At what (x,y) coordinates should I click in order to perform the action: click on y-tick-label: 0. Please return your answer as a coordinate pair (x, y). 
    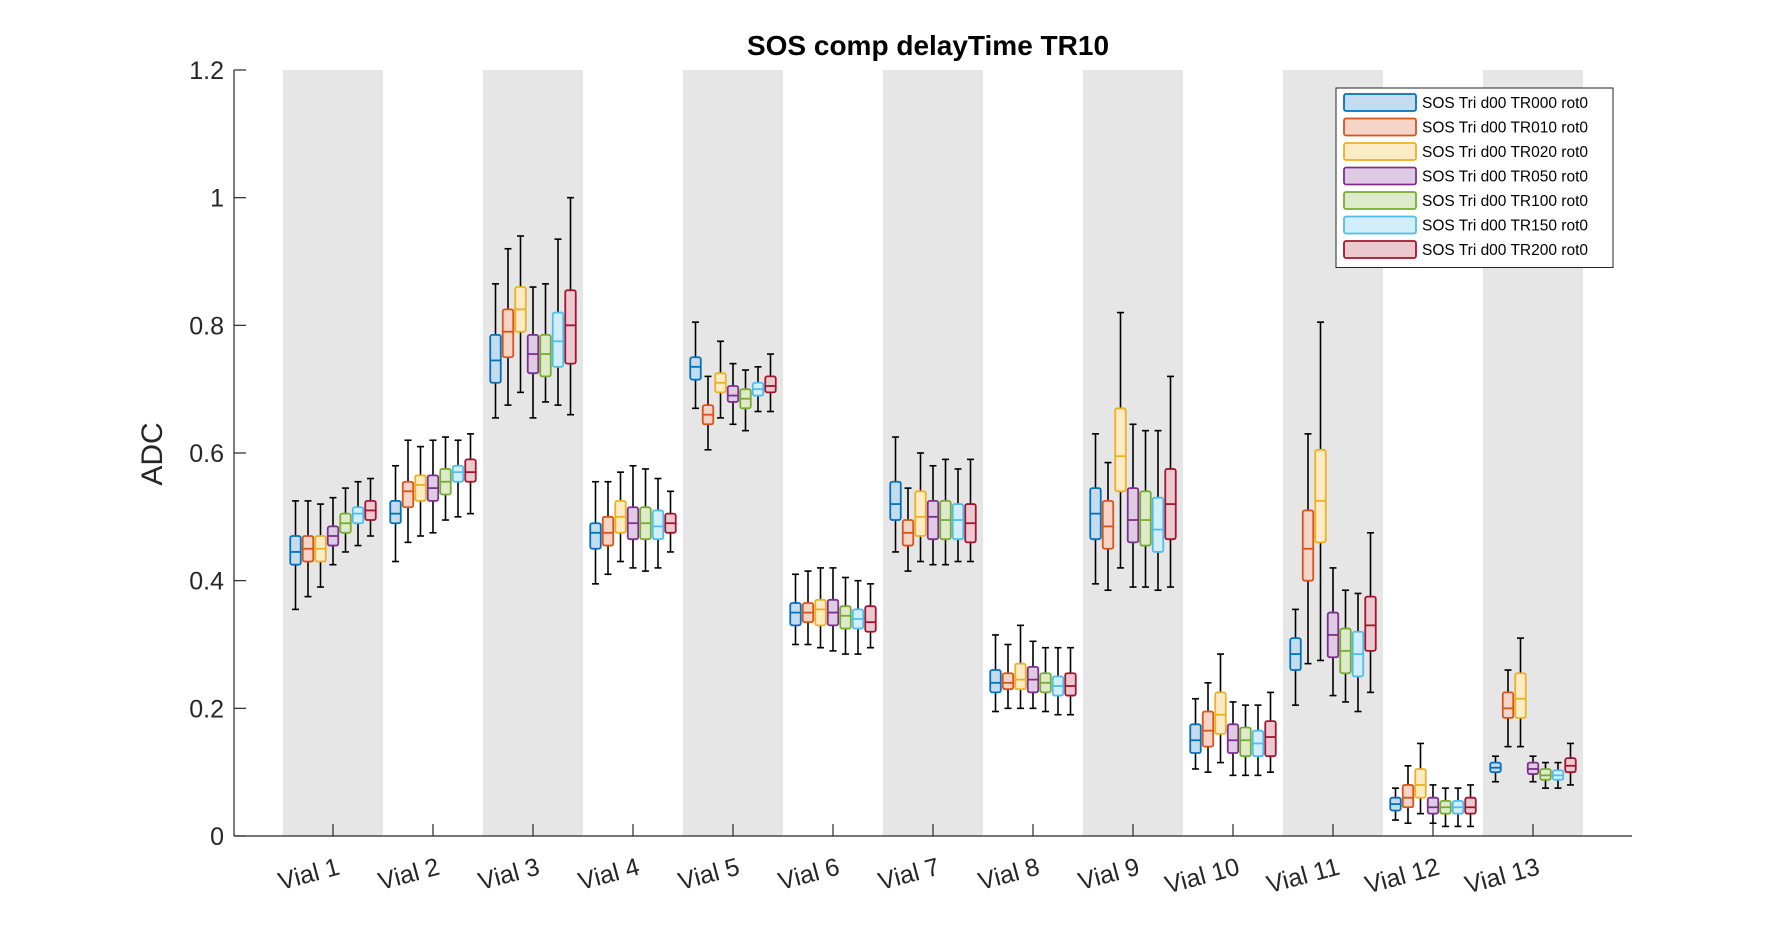
    Looking at the image, I should click on (217, 837).